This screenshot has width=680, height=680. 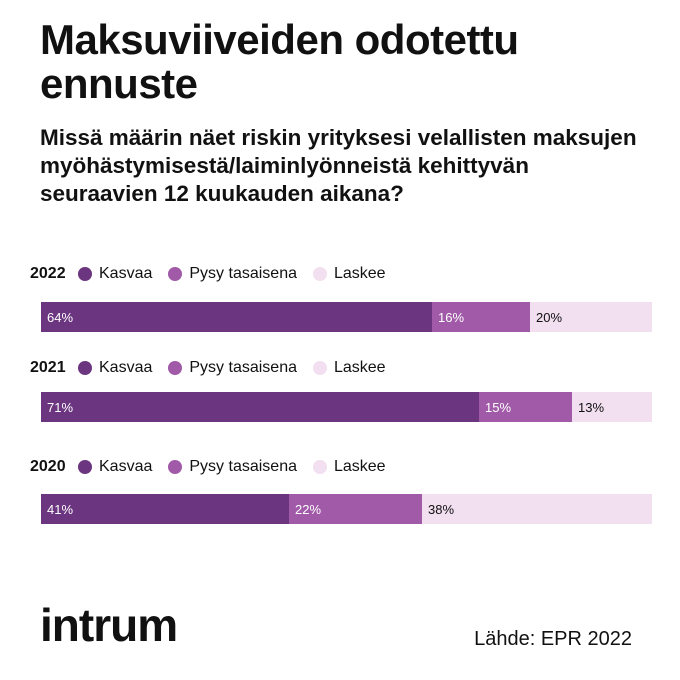 What do you see at coordinates (591, 407) in the screenshot?
I see `data-label-2021-laskee: 13%` at bounding box center [591, 407].